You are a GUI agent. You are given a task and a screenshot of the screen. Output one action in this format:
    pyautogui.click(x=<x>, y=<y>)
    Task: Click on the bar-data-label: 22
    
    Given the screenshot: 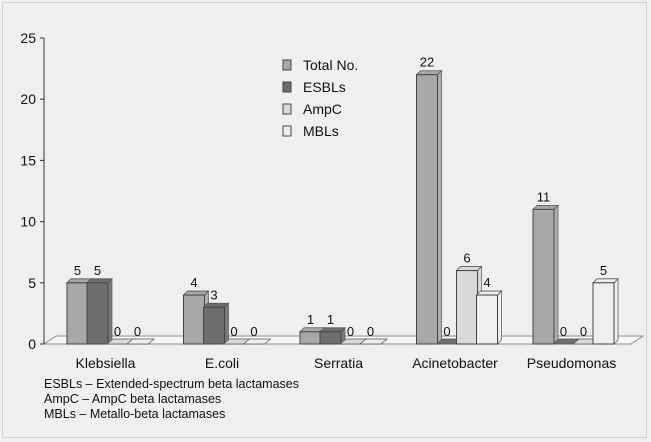 What is the action you would take?
    pyautogui.click(x=427, y=62)
    